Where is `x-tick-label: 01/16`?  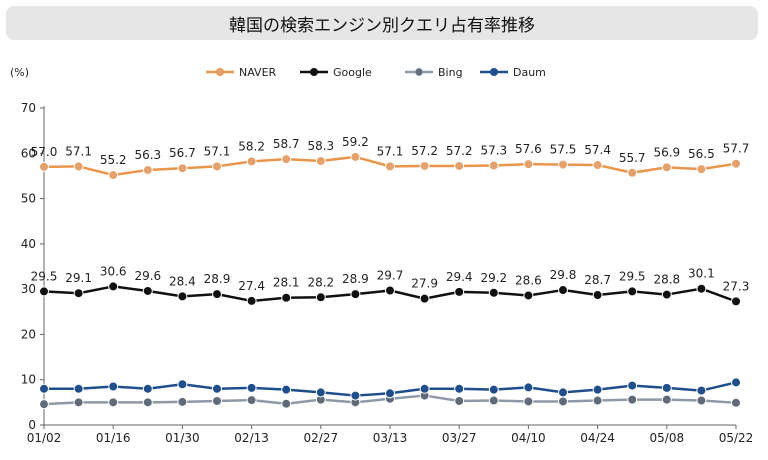
x-tick-label: 01/16 is located at coordinates (113, 438).